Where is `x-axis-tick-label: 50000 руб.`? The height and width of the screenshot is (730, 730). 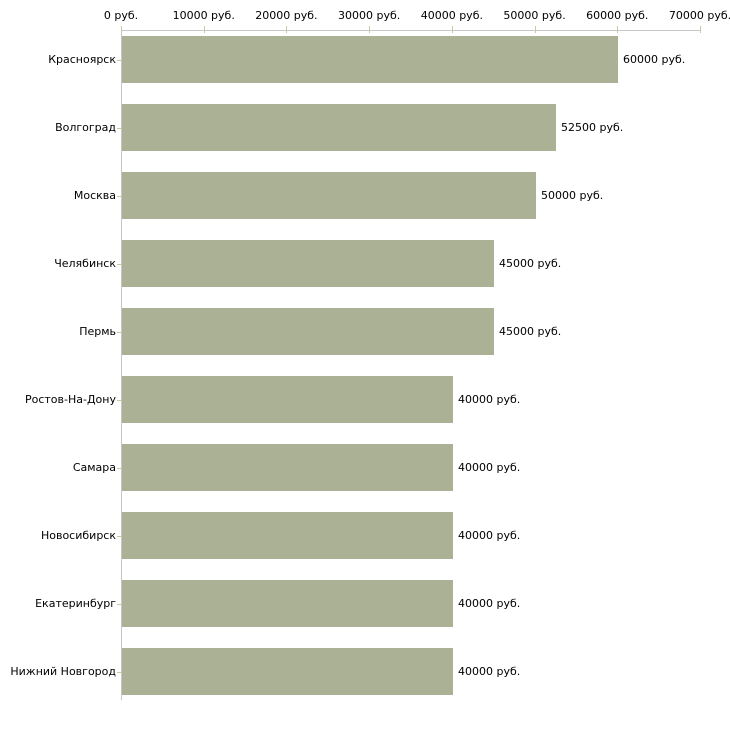
x-axis-tick-label: 50000 руб. is located at coordinates (534, 15).